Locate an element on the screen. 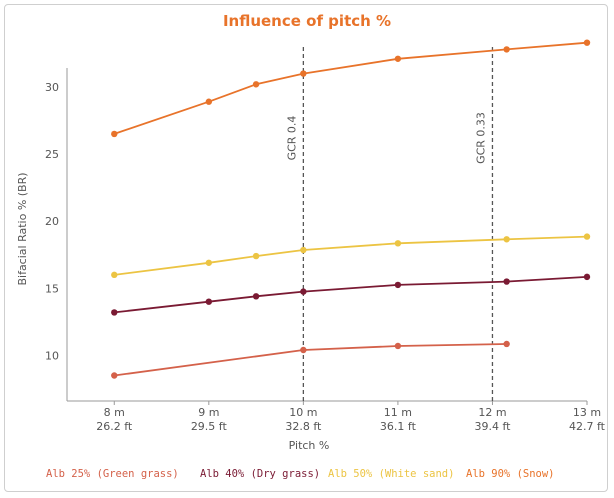 The image size is (614, 498). y-tick-label: 25 is located at coordinates (52, 154).